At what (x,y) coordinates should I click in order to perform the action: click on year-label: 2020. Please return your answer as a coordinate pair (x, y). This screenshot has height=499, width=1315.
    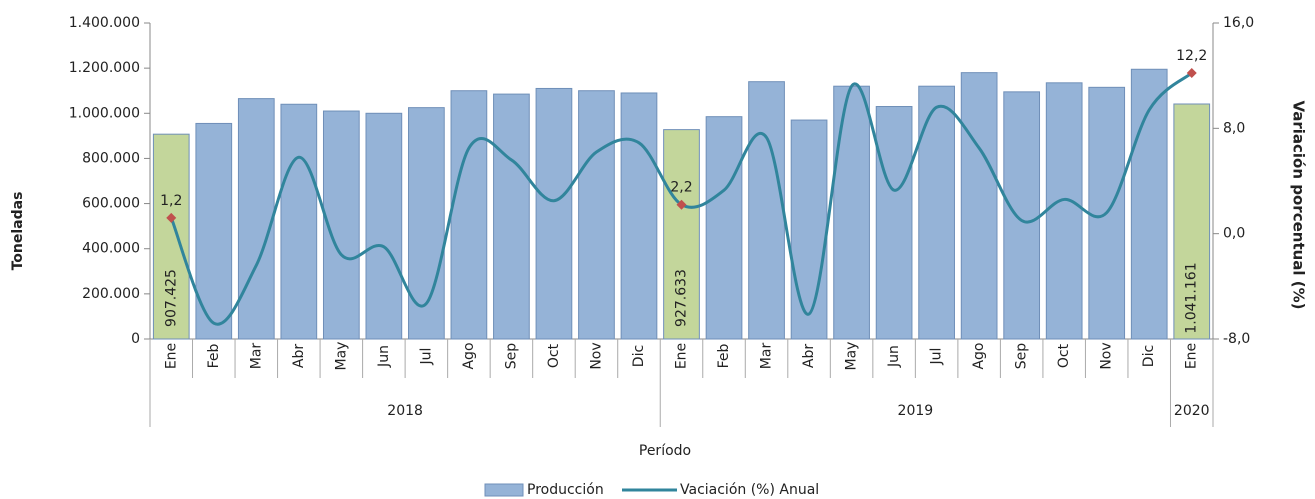
    Looking at the image, I should click on (1192, 411).